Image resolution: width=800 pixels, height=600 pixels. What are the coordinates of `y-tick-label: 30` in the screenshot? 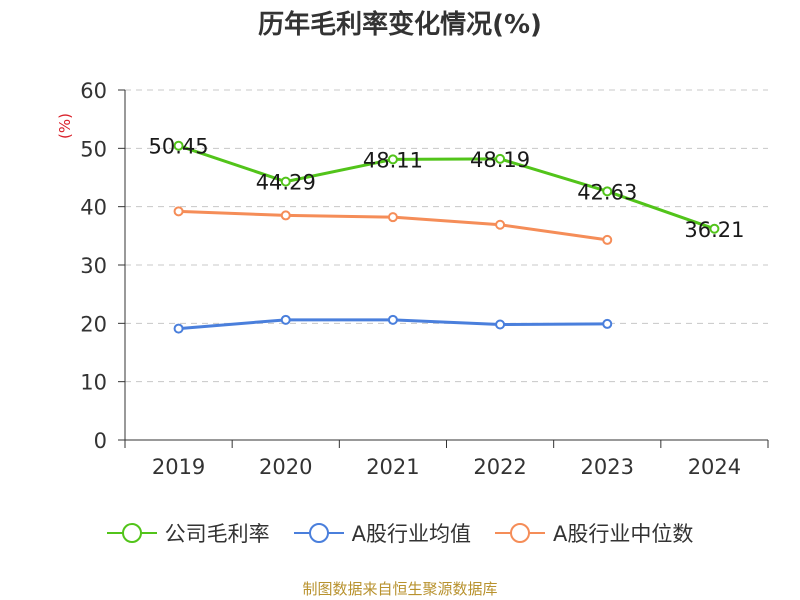 It's located at (93, 266).